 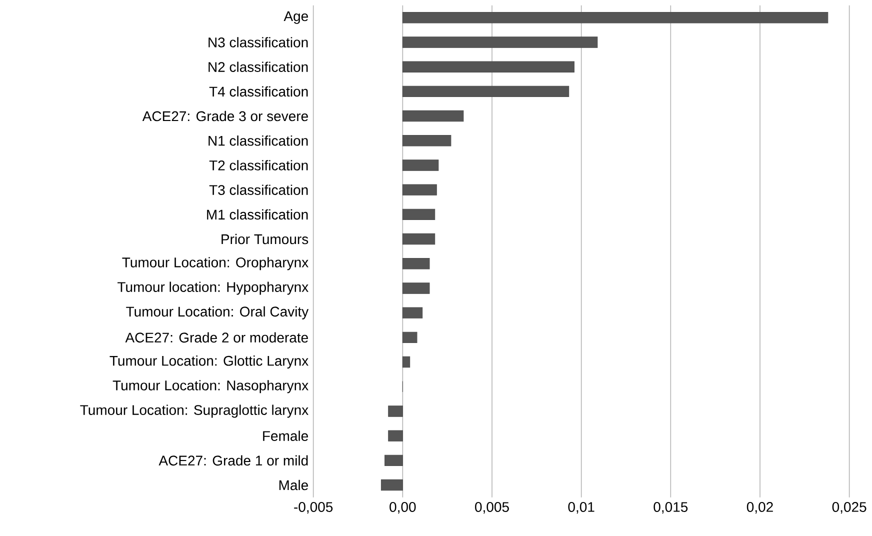 What do you see at coordinates (258, 140) in the screenshot?
I see `y-tick-label: N1 classification` at bounding box center [258, 140].